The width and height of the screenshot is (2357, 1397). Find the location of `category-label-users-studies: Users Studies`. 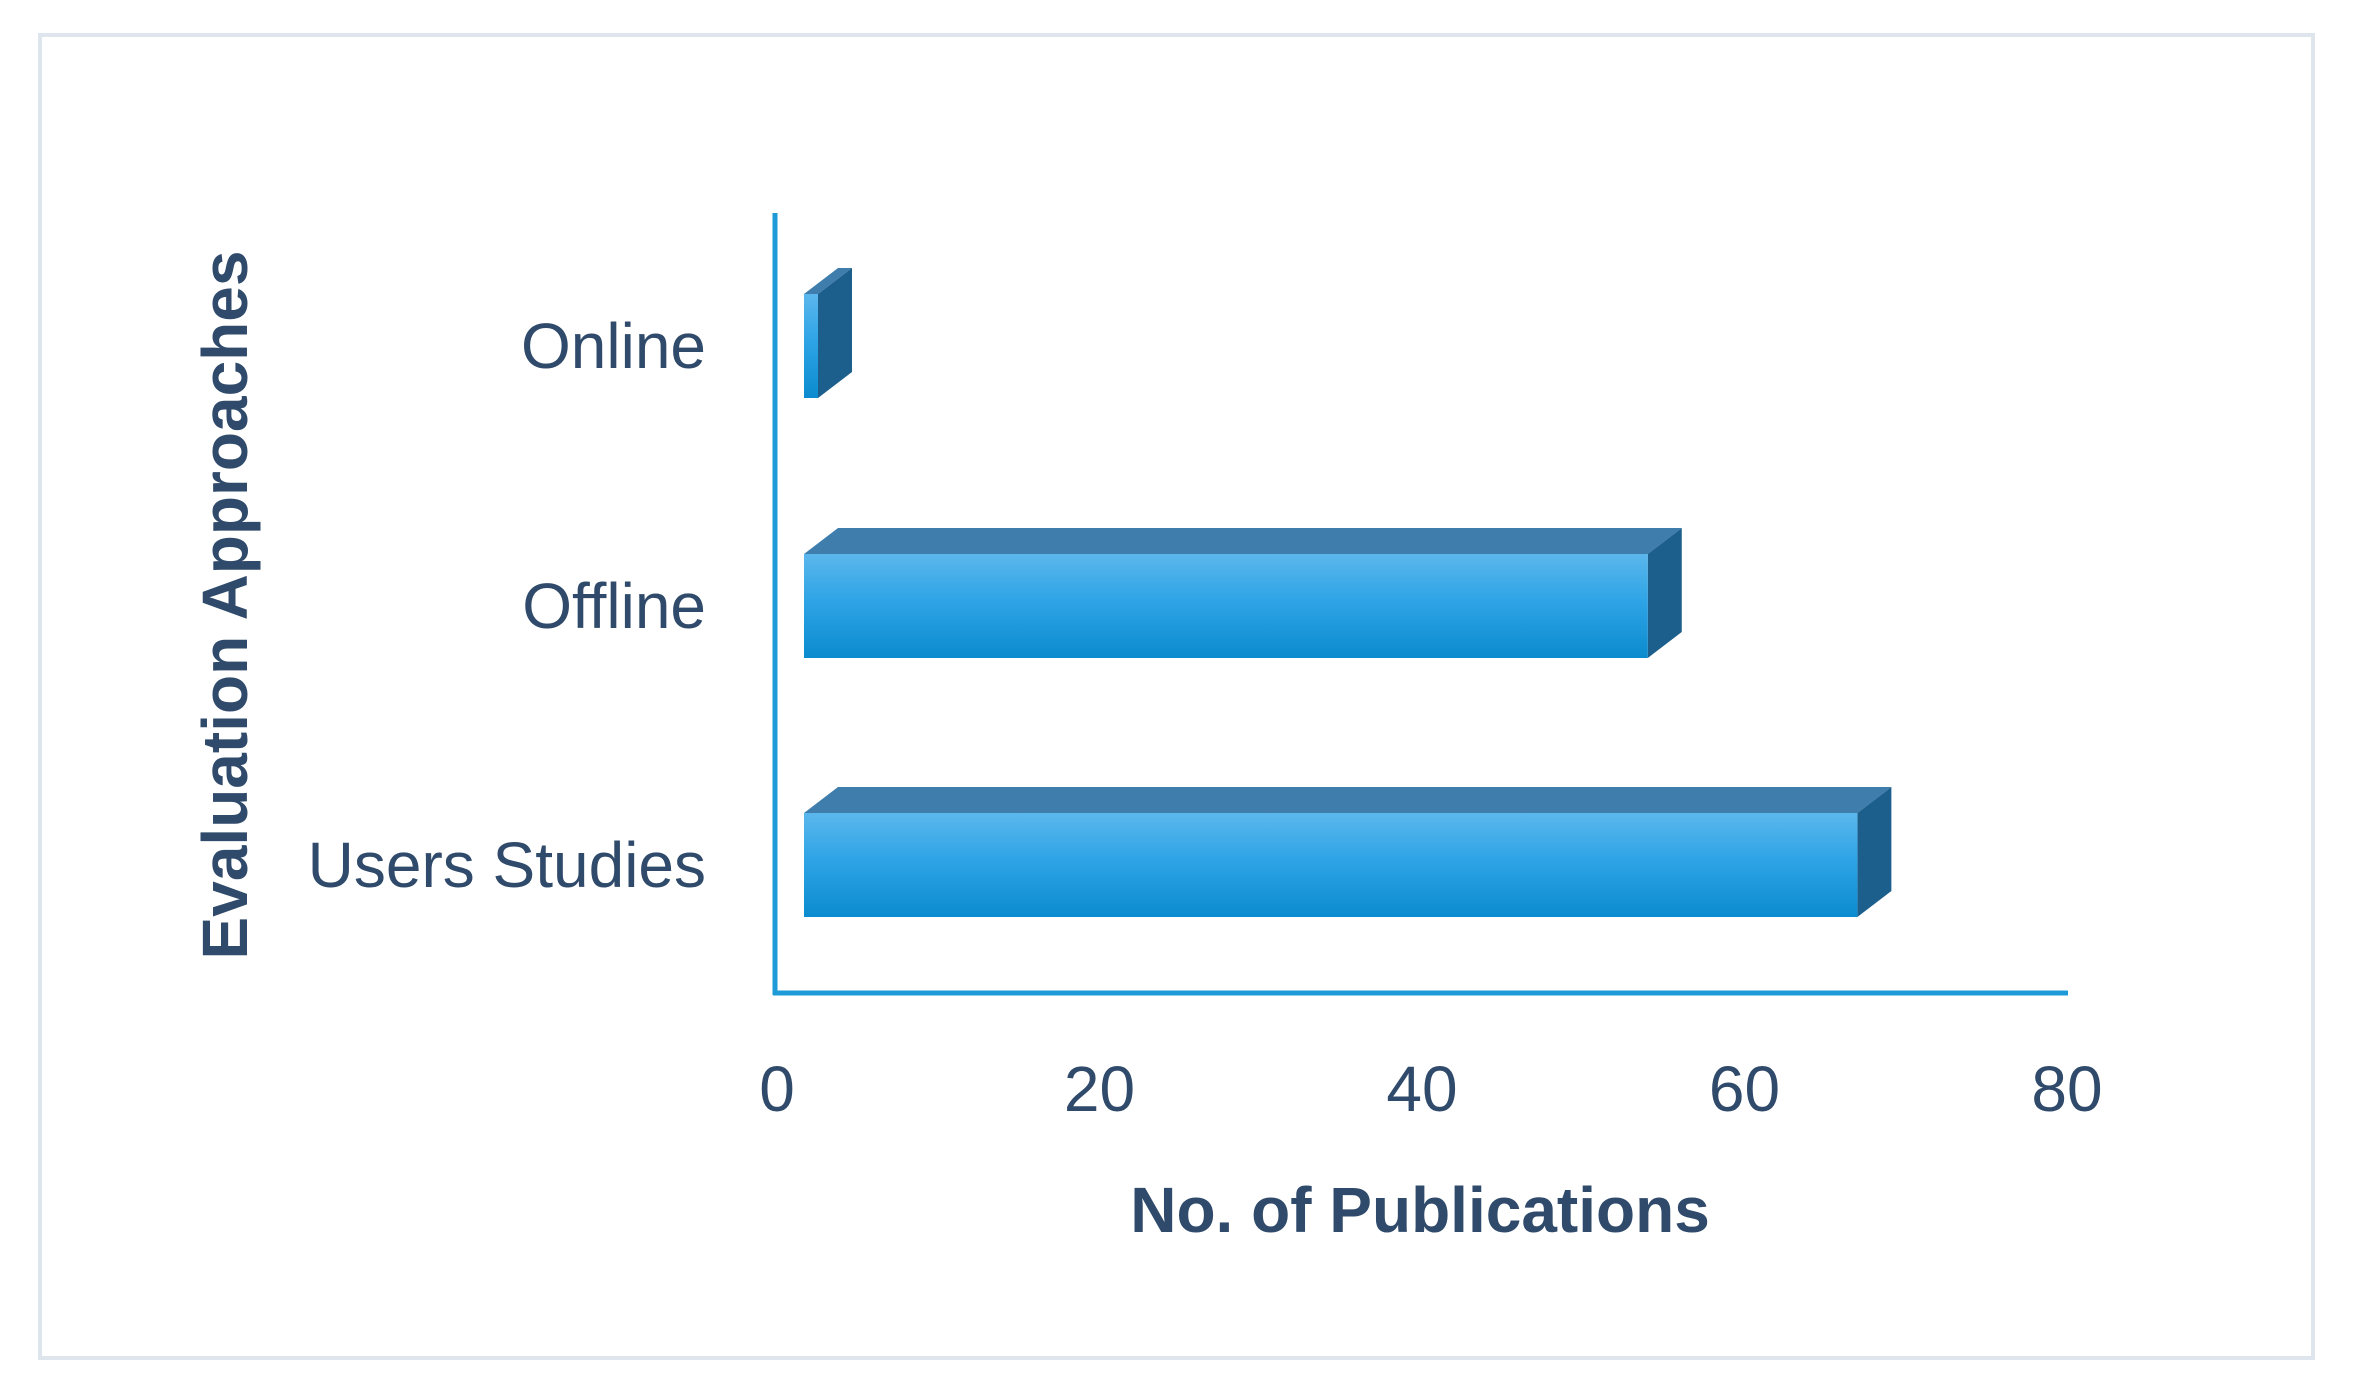

category-label-users-studies: Users Studies is located at coordinates (507, 865).